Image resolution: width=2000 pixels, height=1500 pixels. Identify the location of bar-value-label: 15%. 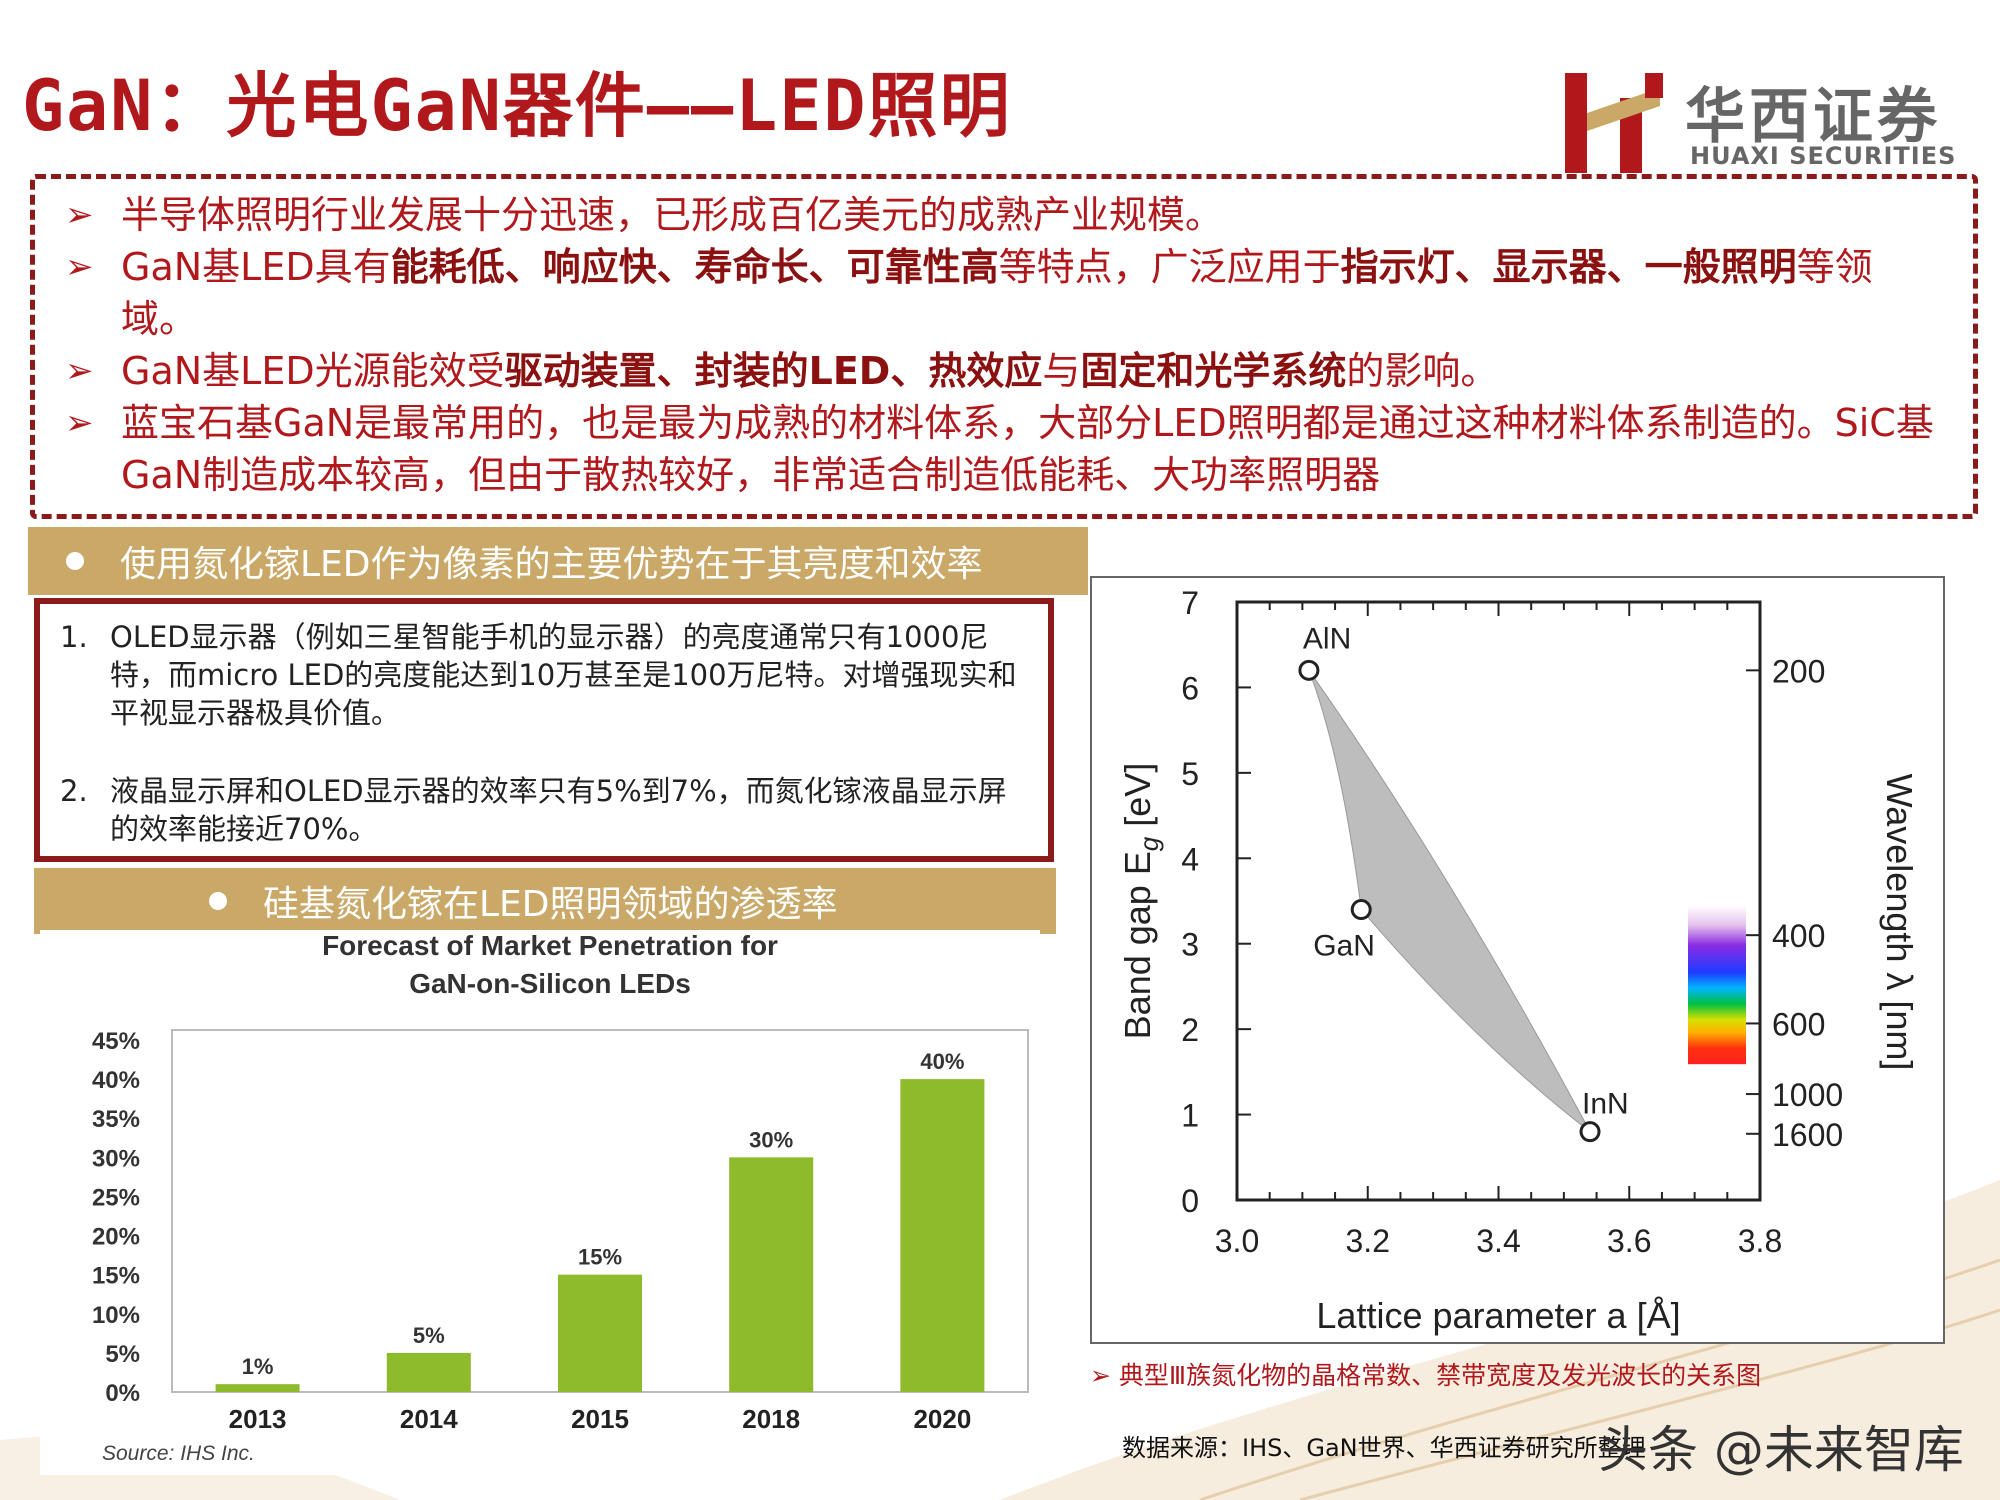
(600, 1257).